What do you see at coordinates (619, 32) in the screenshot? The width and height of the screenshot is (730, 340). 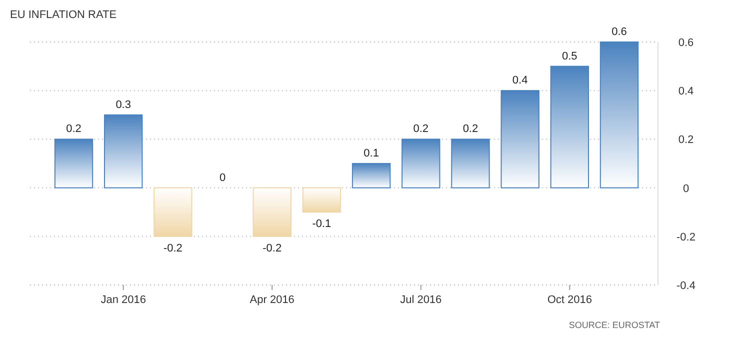 I see `data-label: 0.6` at bounding box center [619, 32].